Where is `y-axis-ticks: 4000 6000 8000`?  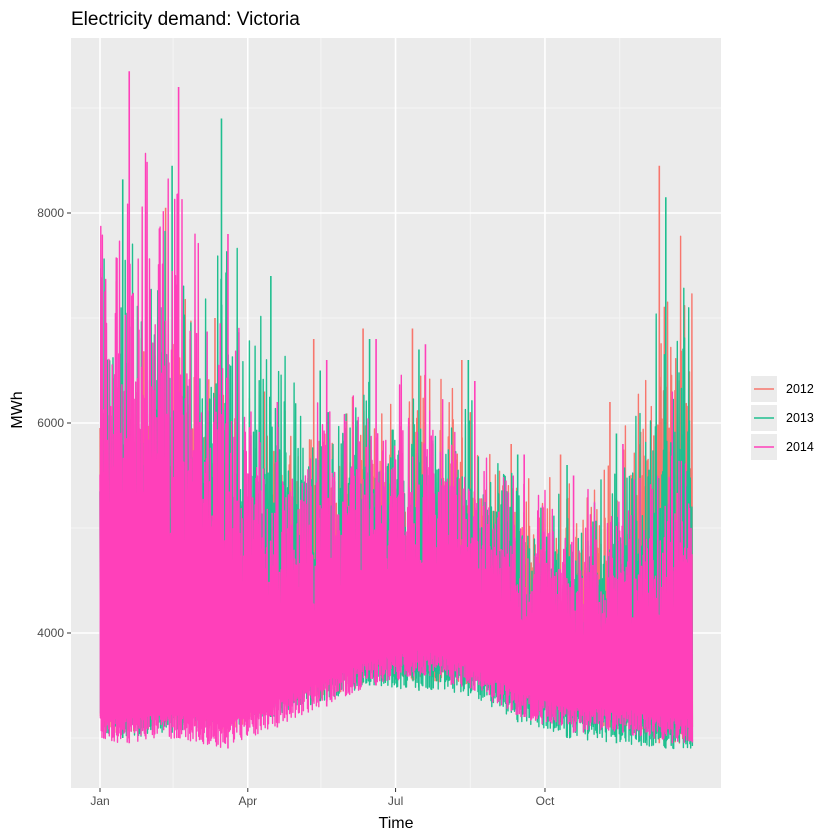
y-axis-ticks: 4000 6000 8000 is located at coordinates (54, 423).